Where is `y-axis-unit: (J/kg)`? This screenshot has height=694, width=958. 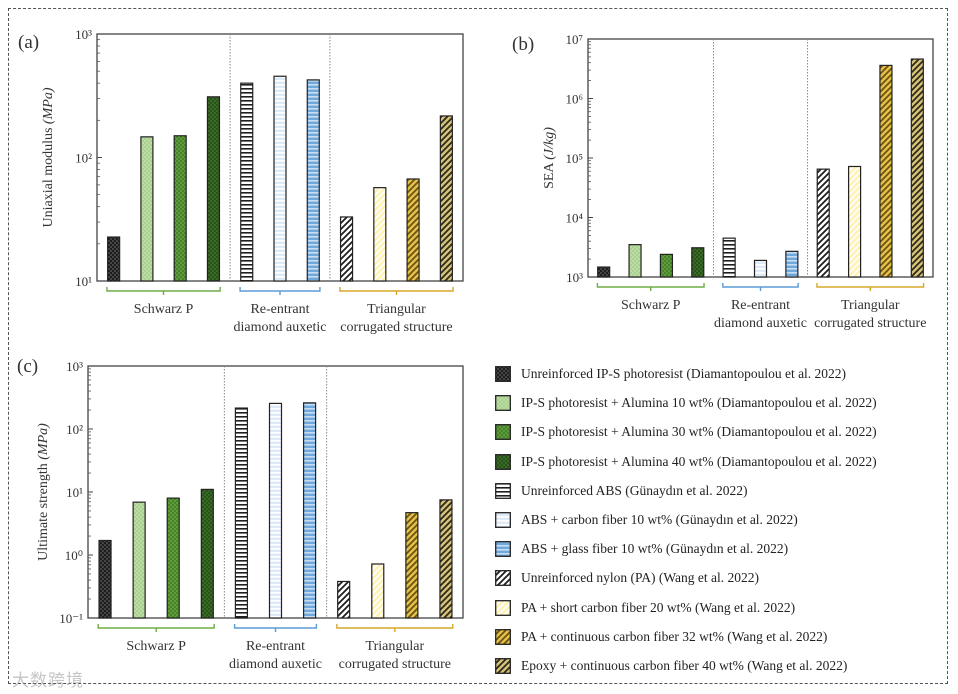
y-axis-unit: (J/kg) is located at coordinates (549, 143).